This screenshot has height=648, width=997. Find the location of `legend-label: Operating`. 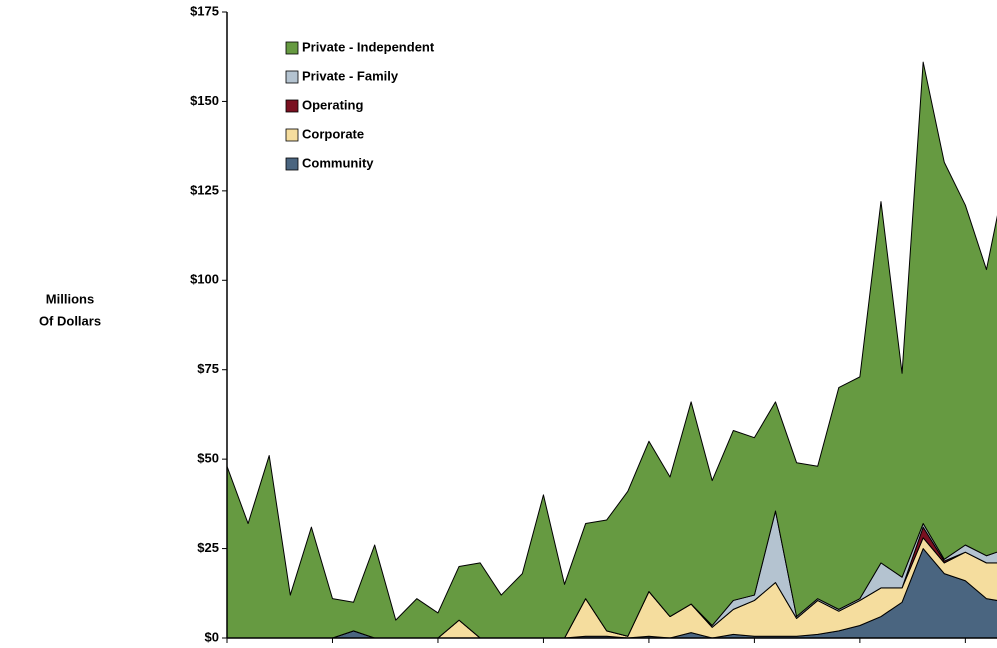

legend-label: Operating is located at coordinates (332, 104).